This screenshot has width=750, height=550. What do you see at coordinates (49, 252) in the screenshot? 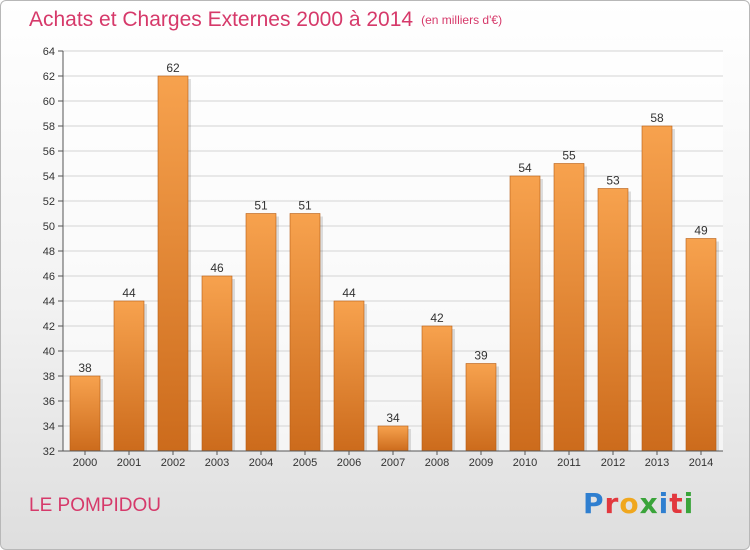
I see `y-tick-label: 48` at bounding box center [49, 252].